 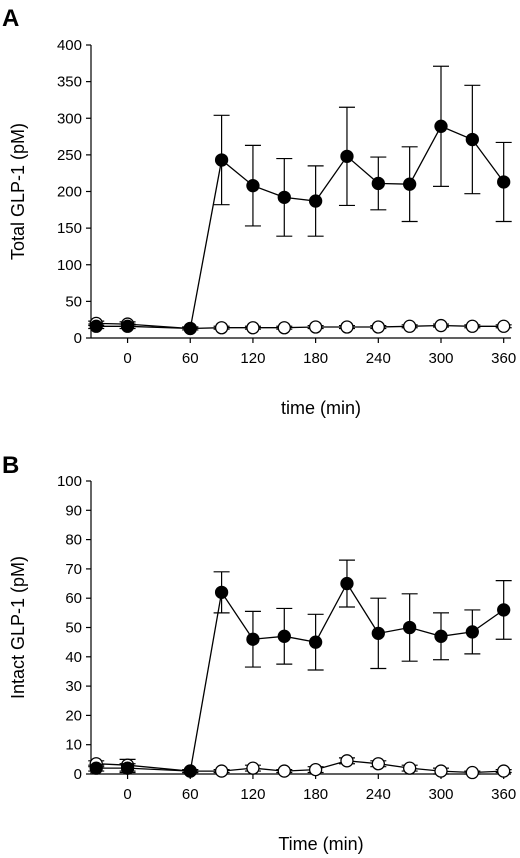 What do you see at coordinates (18, 191) in the screenshot?
I see `y-axis-title: Total GLP-1 (pM)` at bounding box center [18, 191].